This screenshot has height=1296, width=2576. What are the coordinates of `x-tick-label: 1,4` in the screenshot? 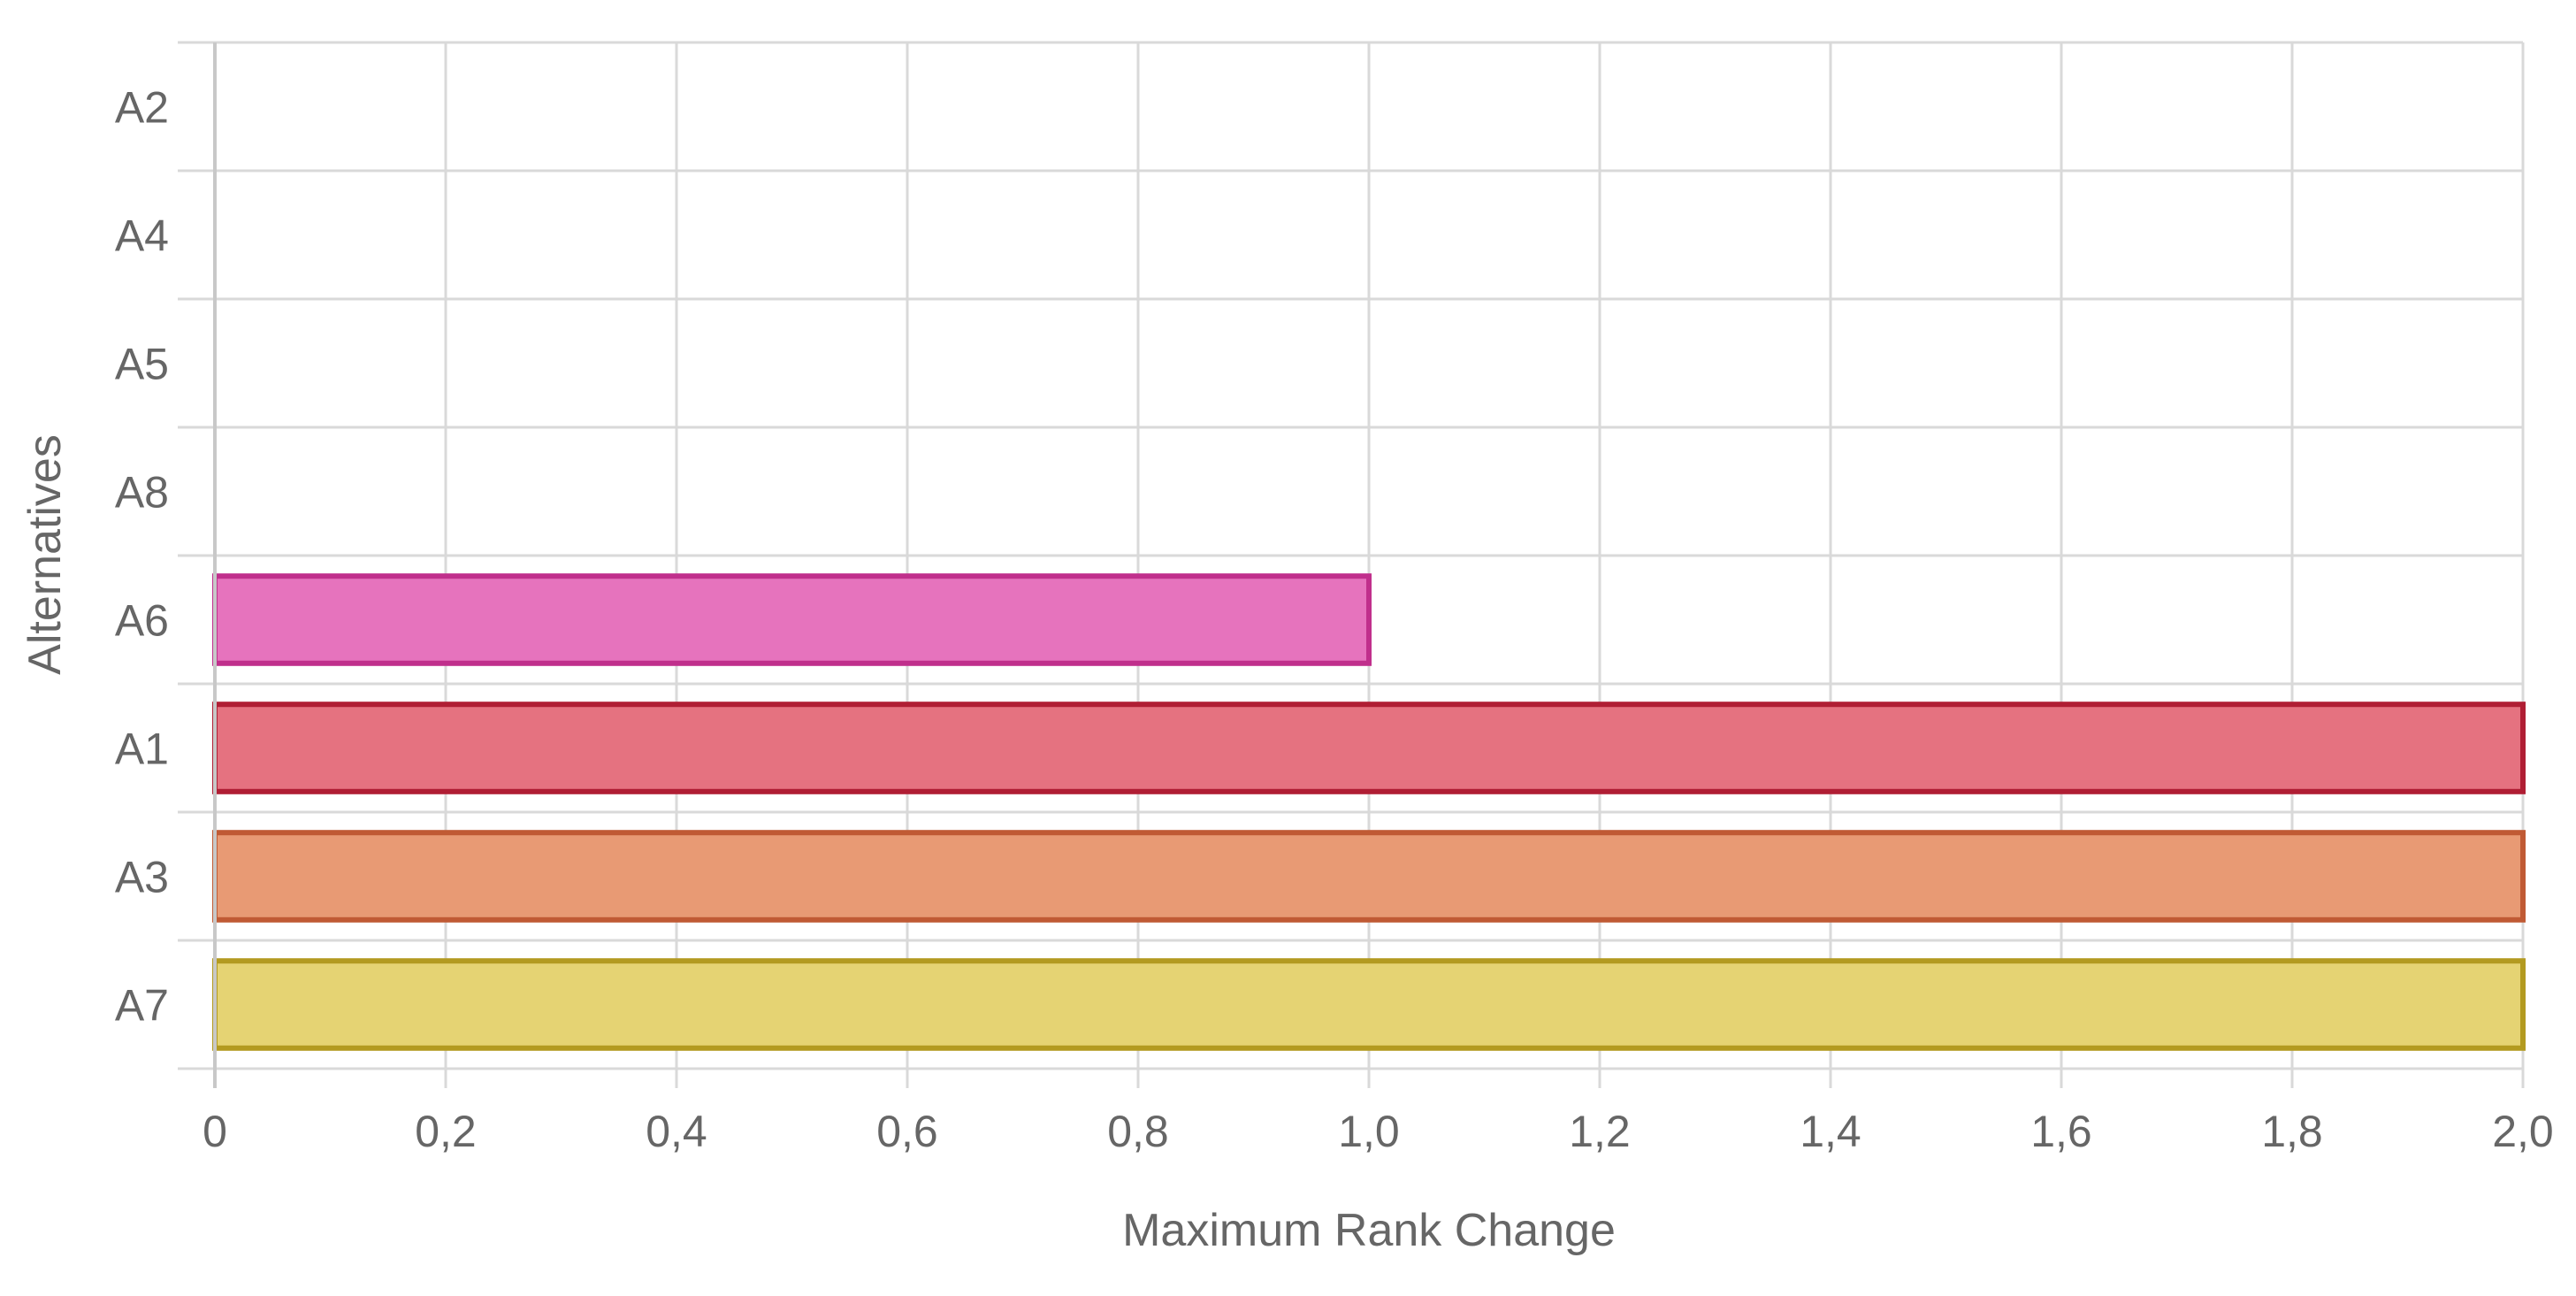 It's located at (1831, 1132).